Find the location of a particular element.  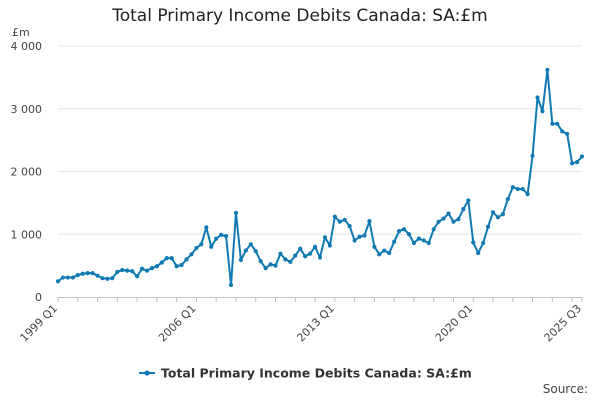

x-tick-label: 2006 Q1 is located at coordinates (177, 323).